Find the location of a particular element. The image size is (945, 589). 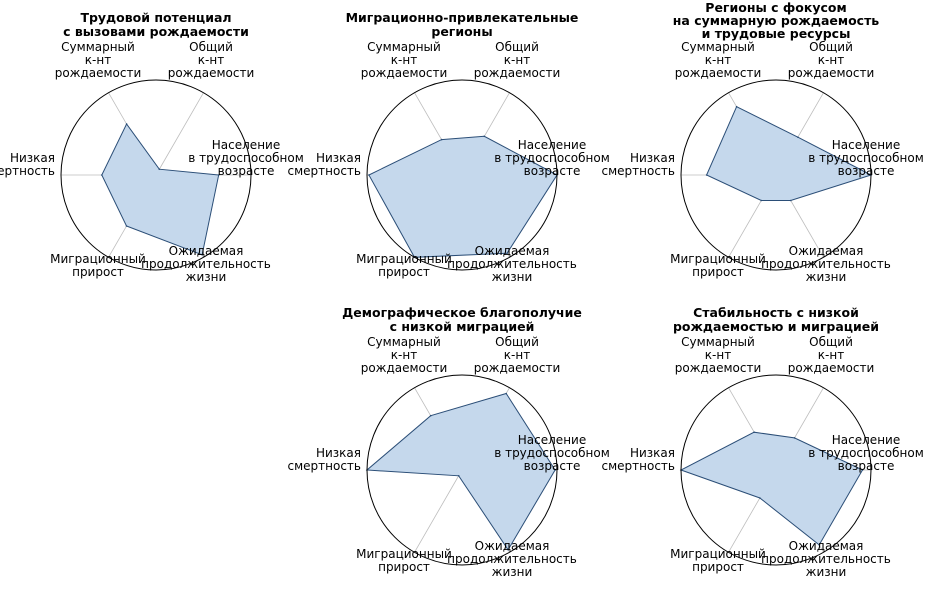

panel-title: Миграционно-привлекательные is located at coordinates (462, 17).